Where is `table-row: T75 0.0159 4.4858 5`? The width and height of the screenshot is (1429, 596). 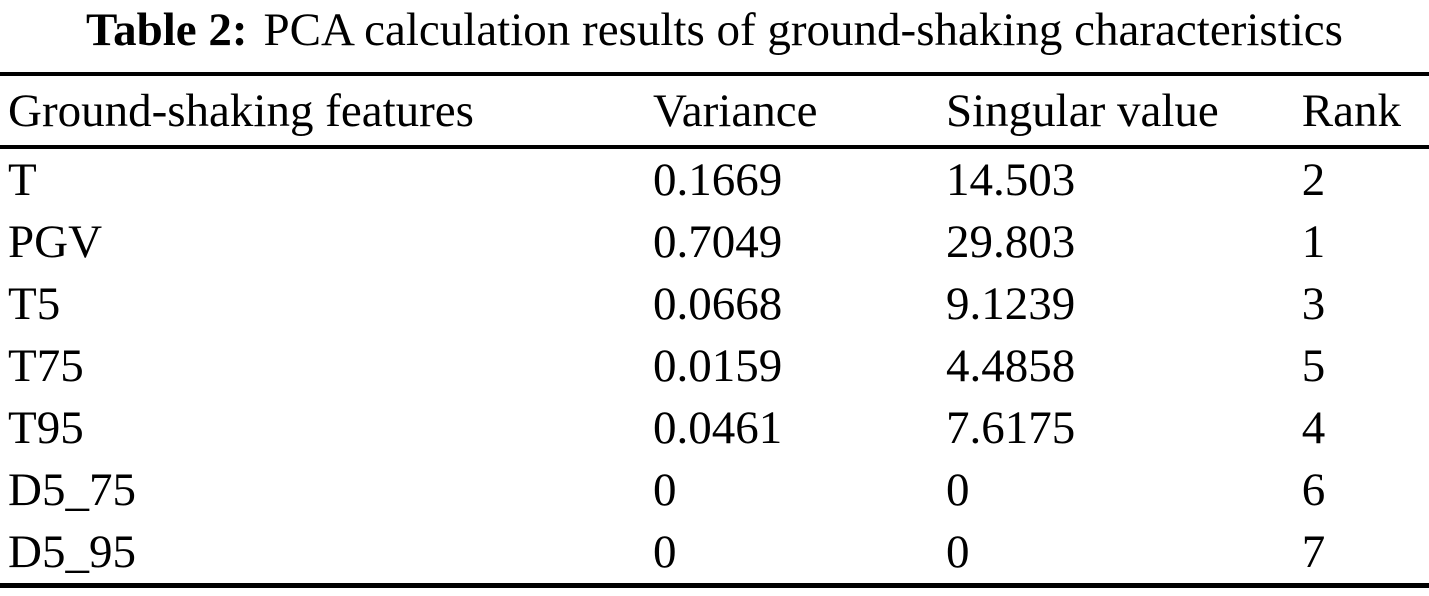
table-row: T75 0.0159 4.4858 5 is located at coordinates (714, 366).